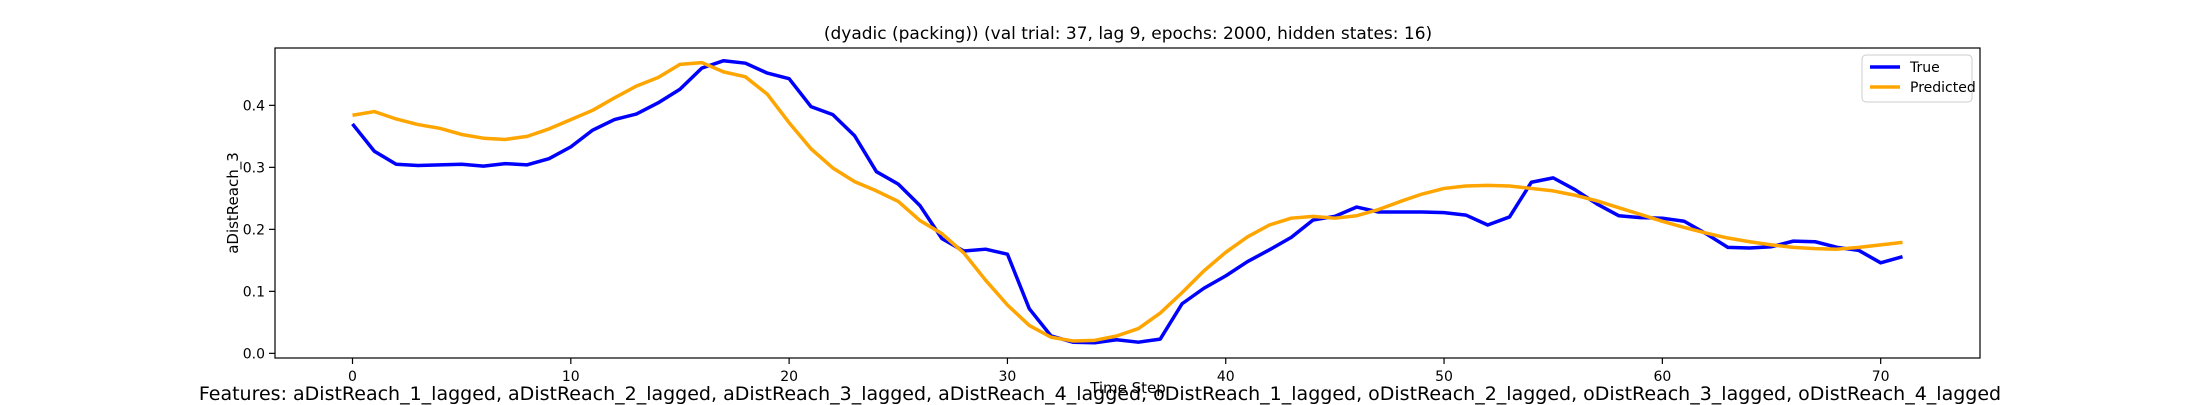  What do you see at coordinates (254, 354) in the screenshot?
I see `y-tick-label: 0.0` at bounding box center [254, 354].